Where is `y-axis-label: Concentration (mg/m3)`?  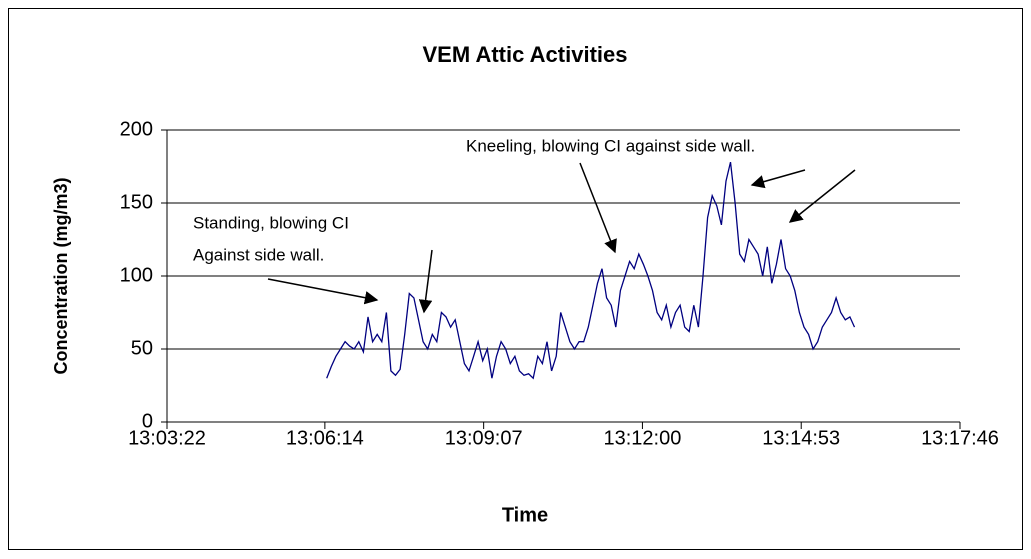
y-axis-label: Concentration (mg/m3) is located at coordinates (61, 275).